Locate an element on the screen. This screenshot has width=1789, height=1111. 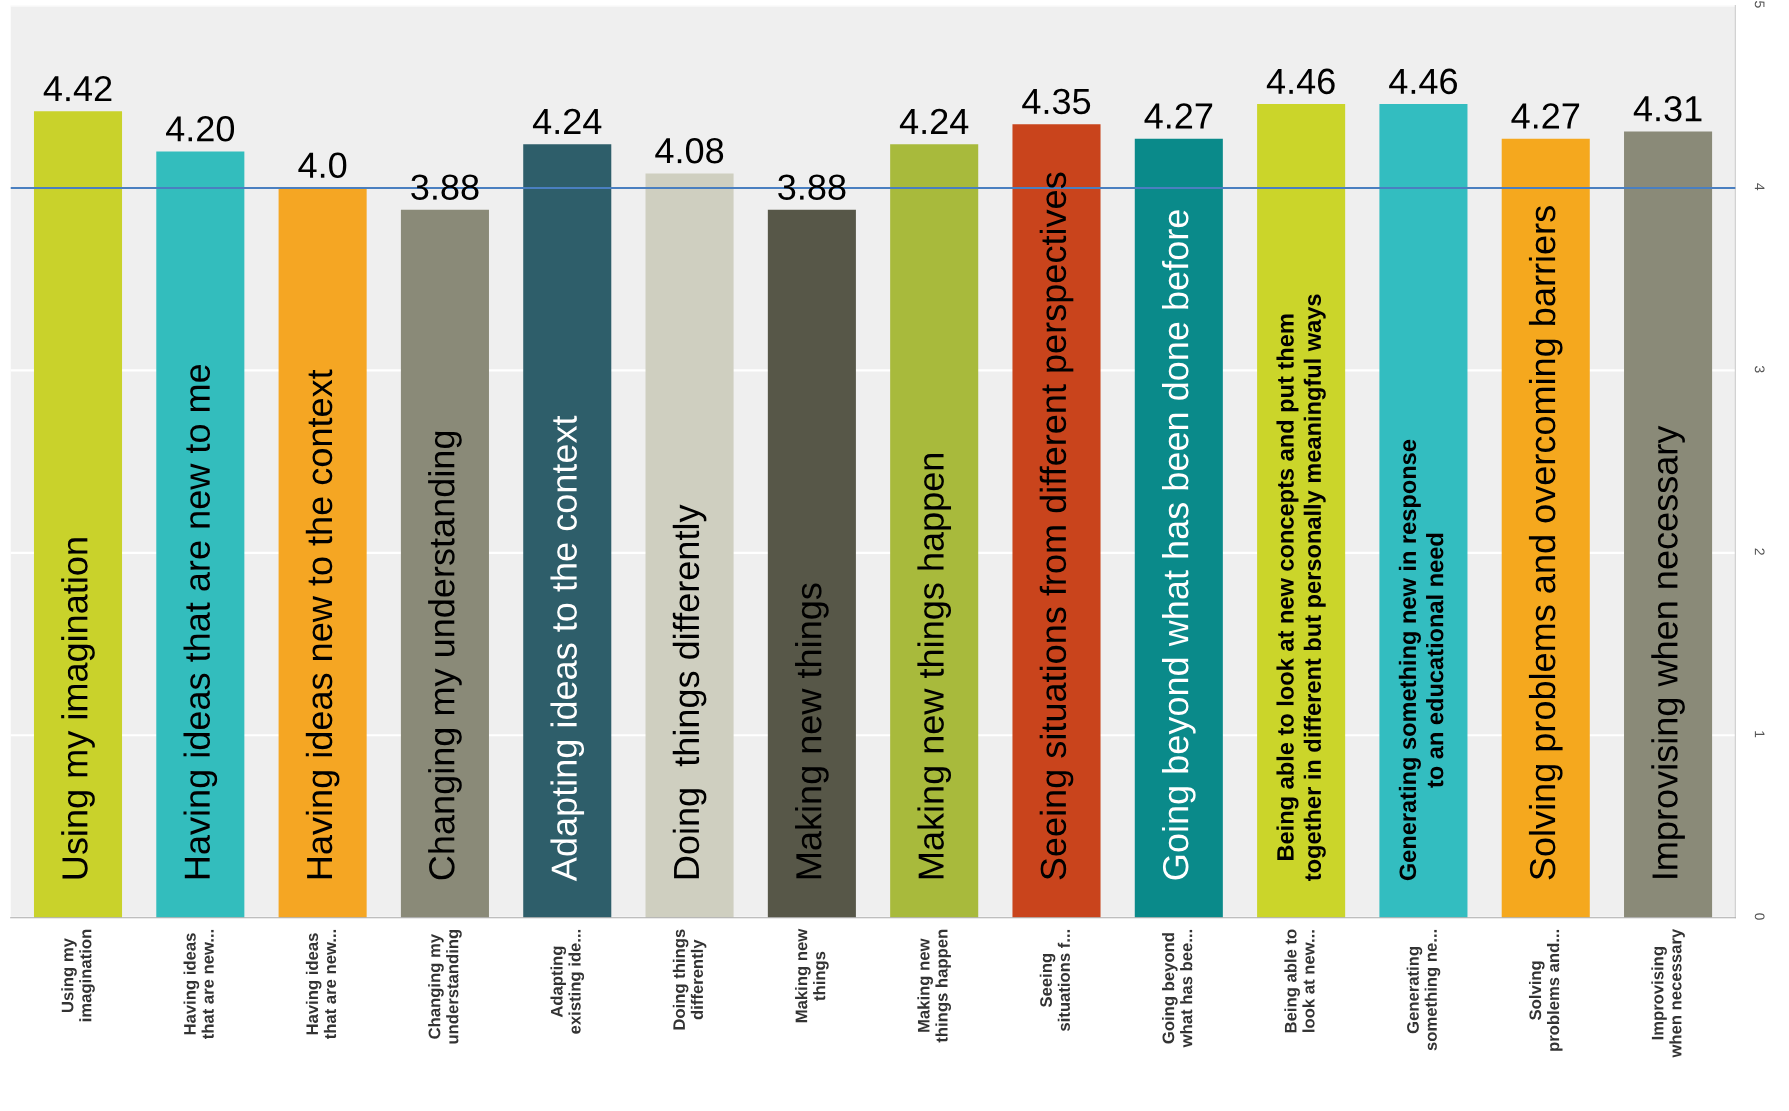
y-tick-label: 3 is located at coordinates (1759, 369).